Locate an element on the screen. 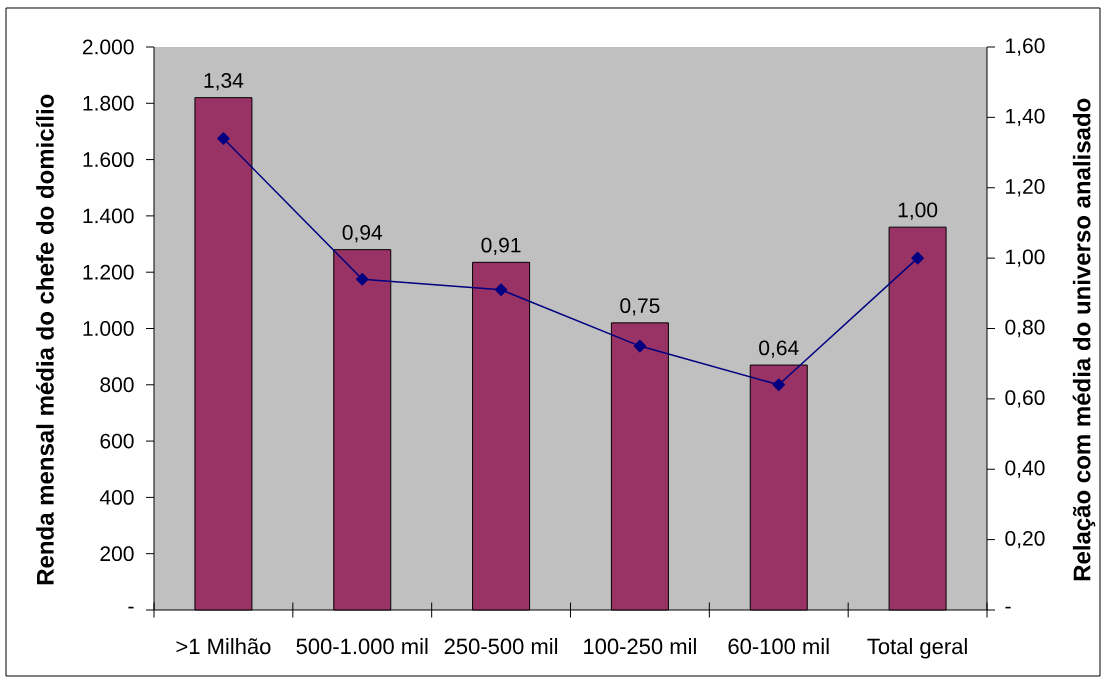 Image resolution: width=1107 pixels, height=679 pixels. x-tick-label: >1 Milhão is located at coordinates (223, 646).